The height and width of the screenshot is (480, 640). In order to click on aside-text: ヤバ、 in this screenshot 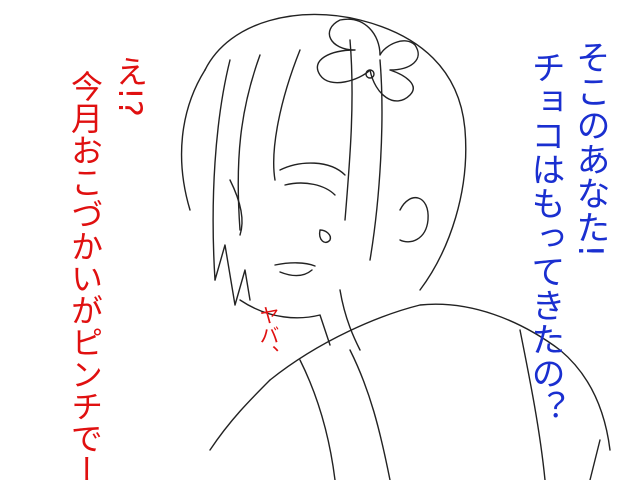, I will do `click(268, 335)`.